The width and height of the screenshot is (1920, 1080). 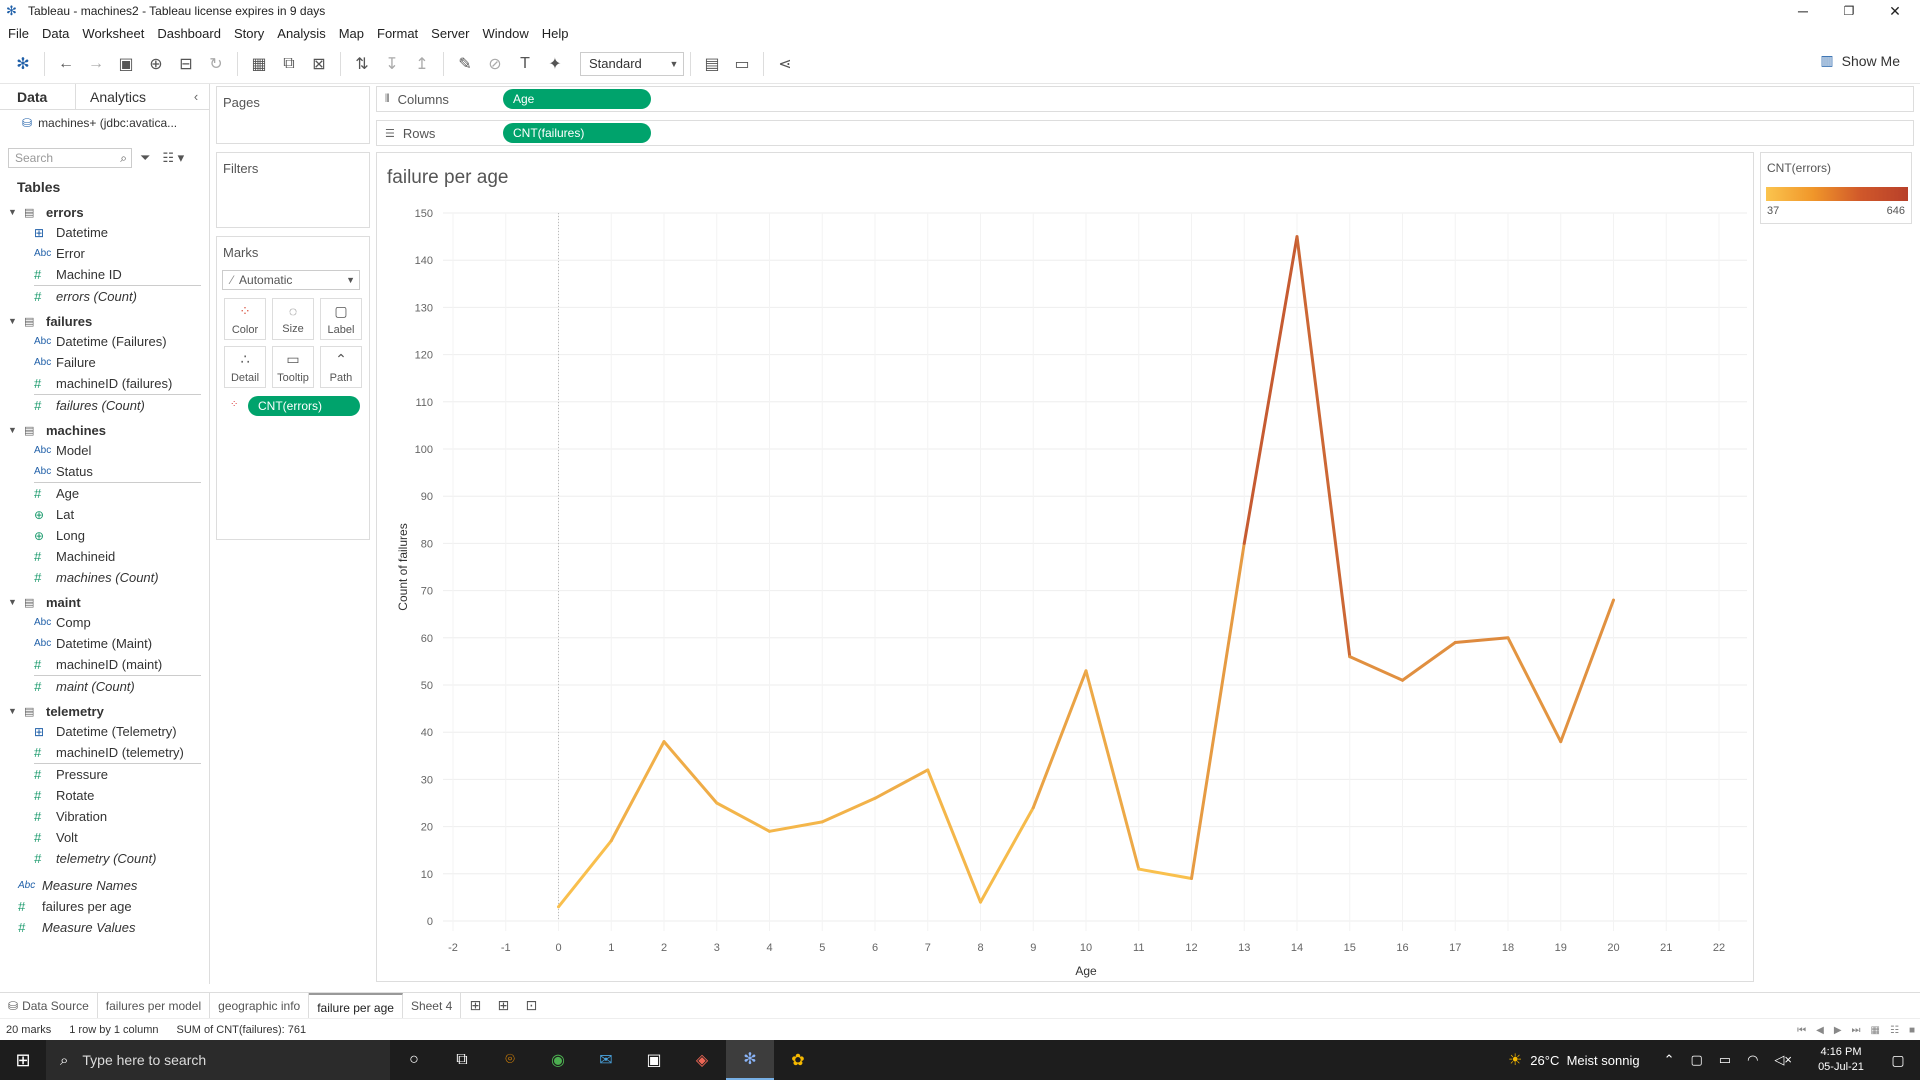 I want to click on field-item: # failures (Count), so click(x=104, y=405).